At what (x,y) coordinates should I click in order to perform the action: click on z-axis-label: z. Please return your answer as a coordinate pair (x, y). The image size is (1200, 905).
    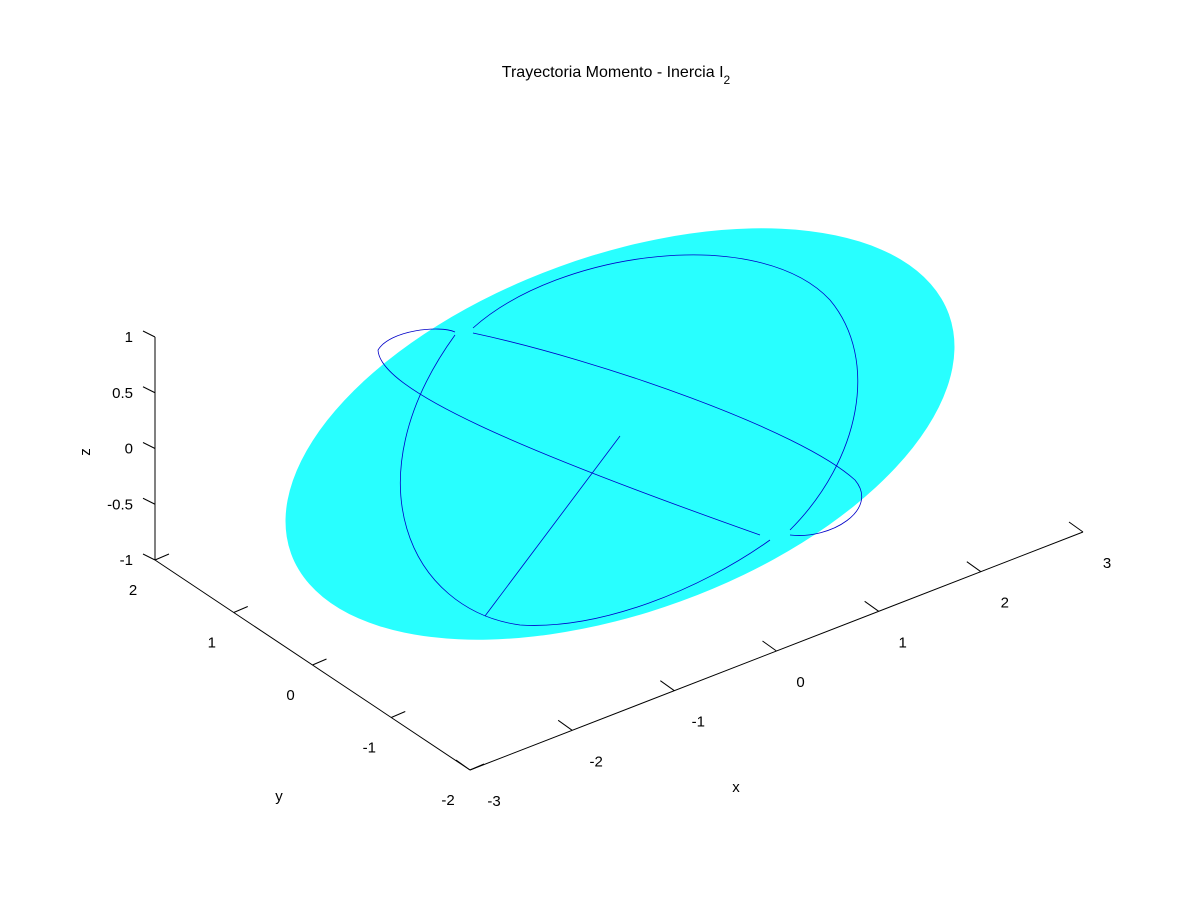
    Looking at the image, I should click on (85, 452).